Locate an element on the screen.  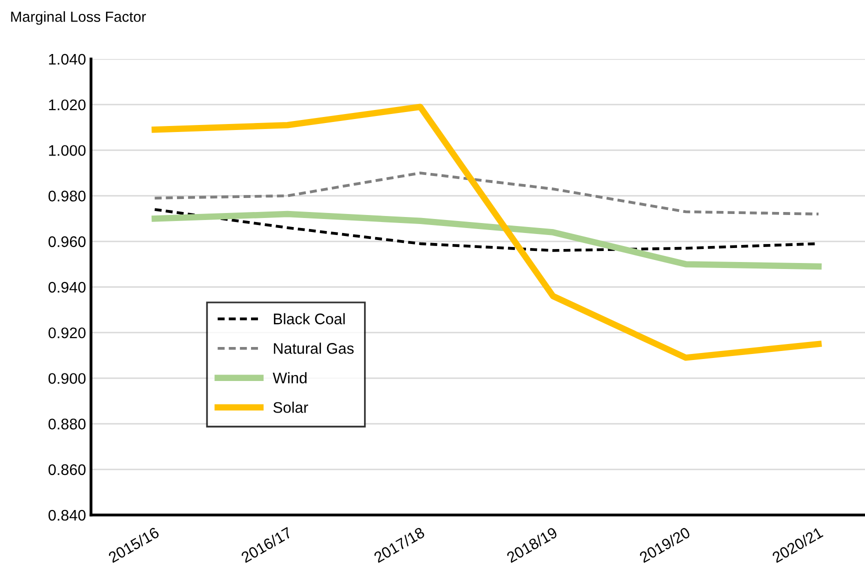
y-tick-label: 0.940 is located at coordinates (67, 287).